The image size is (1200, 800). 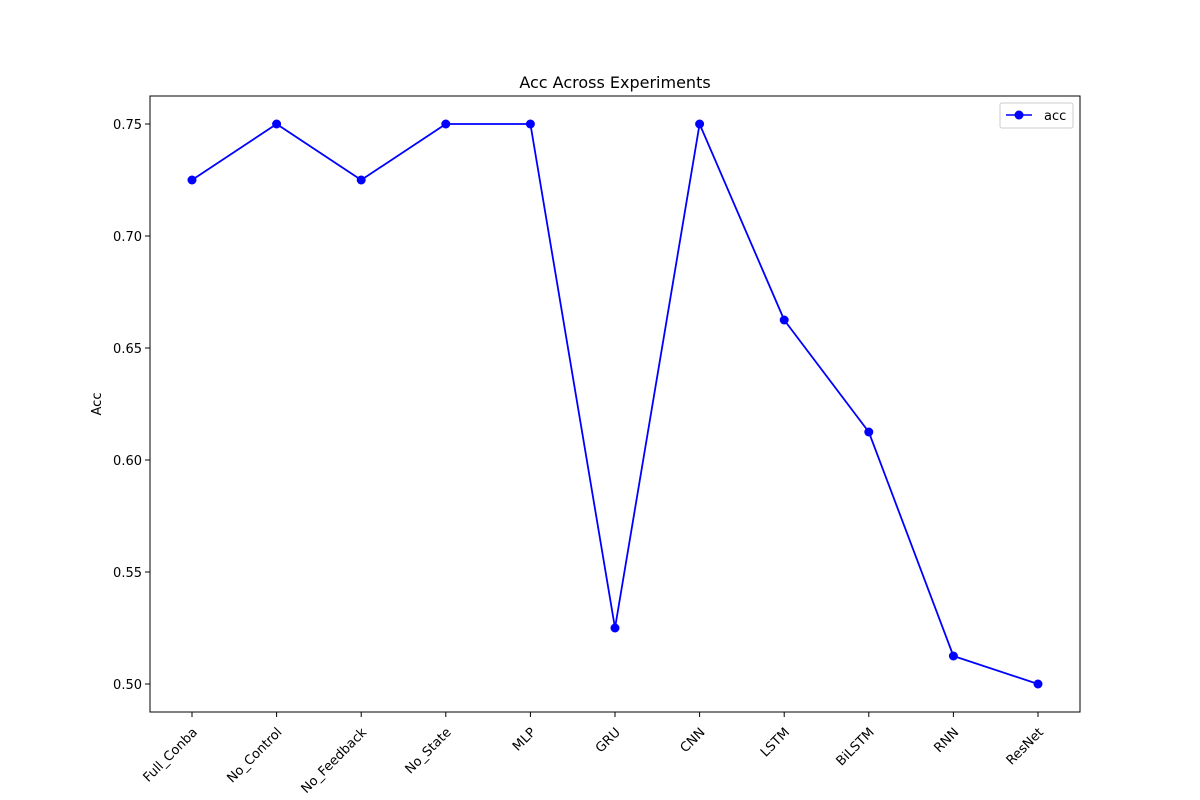 What do you see at coordinates (127, 125) in the screenshot?
I see `y-tick-label: 0.75` at bounding box center [127, 125].